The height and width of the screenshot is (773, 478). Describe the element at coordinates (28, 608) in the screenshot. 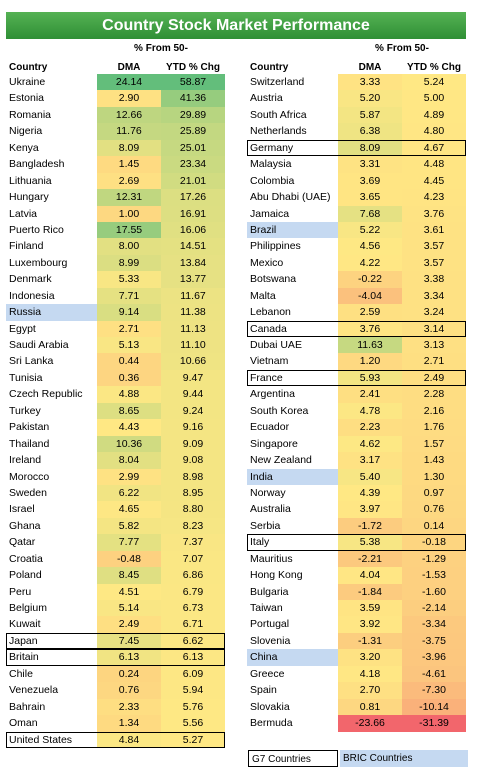

I see `country-label: Belgium` at that location.